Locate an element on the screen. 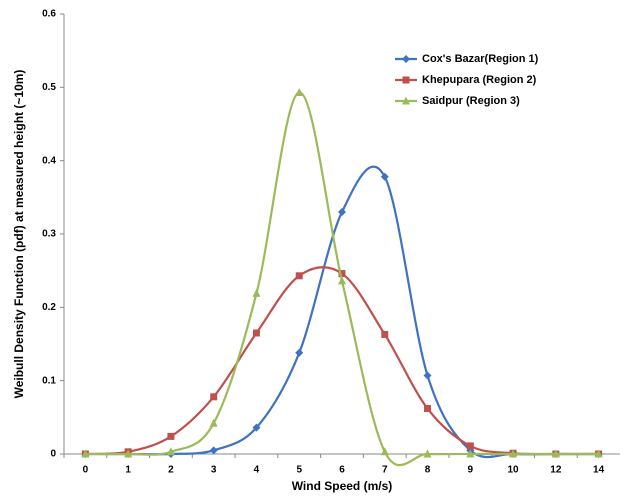 The image size is (628, 497). x-tick-label: 1 is located at coordinates (128, 470).